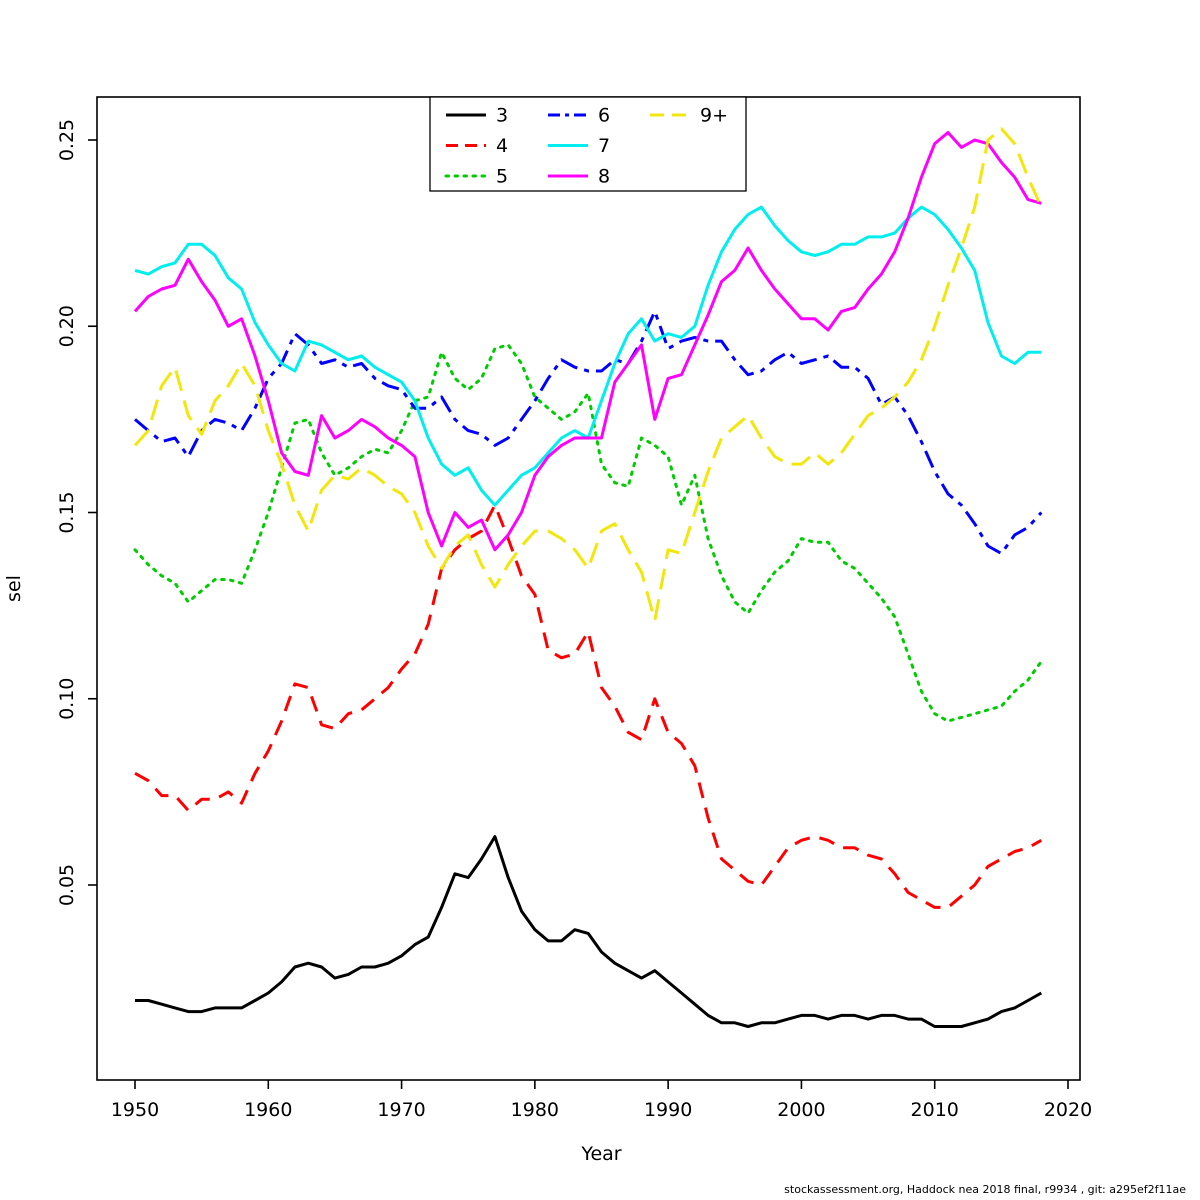  I want to click on y-axis-title: sel, so click(14, 588).